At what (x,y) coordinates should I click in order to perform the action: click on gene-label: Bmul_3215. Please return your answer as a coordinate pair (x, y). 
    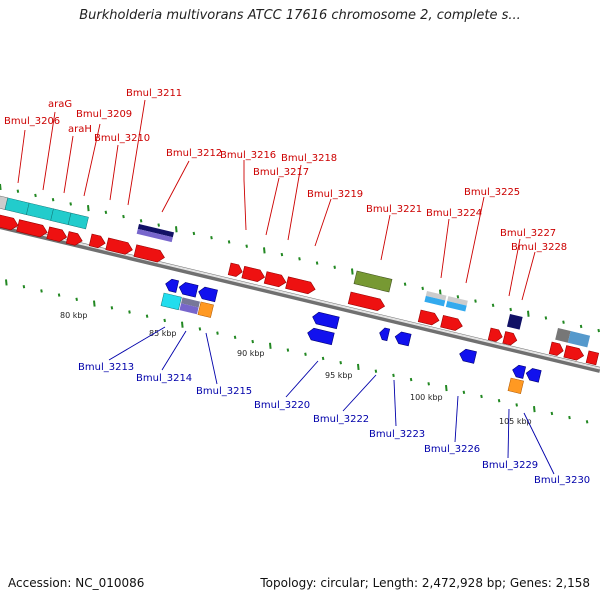
    Looking at the image, I should click on (224, 391).